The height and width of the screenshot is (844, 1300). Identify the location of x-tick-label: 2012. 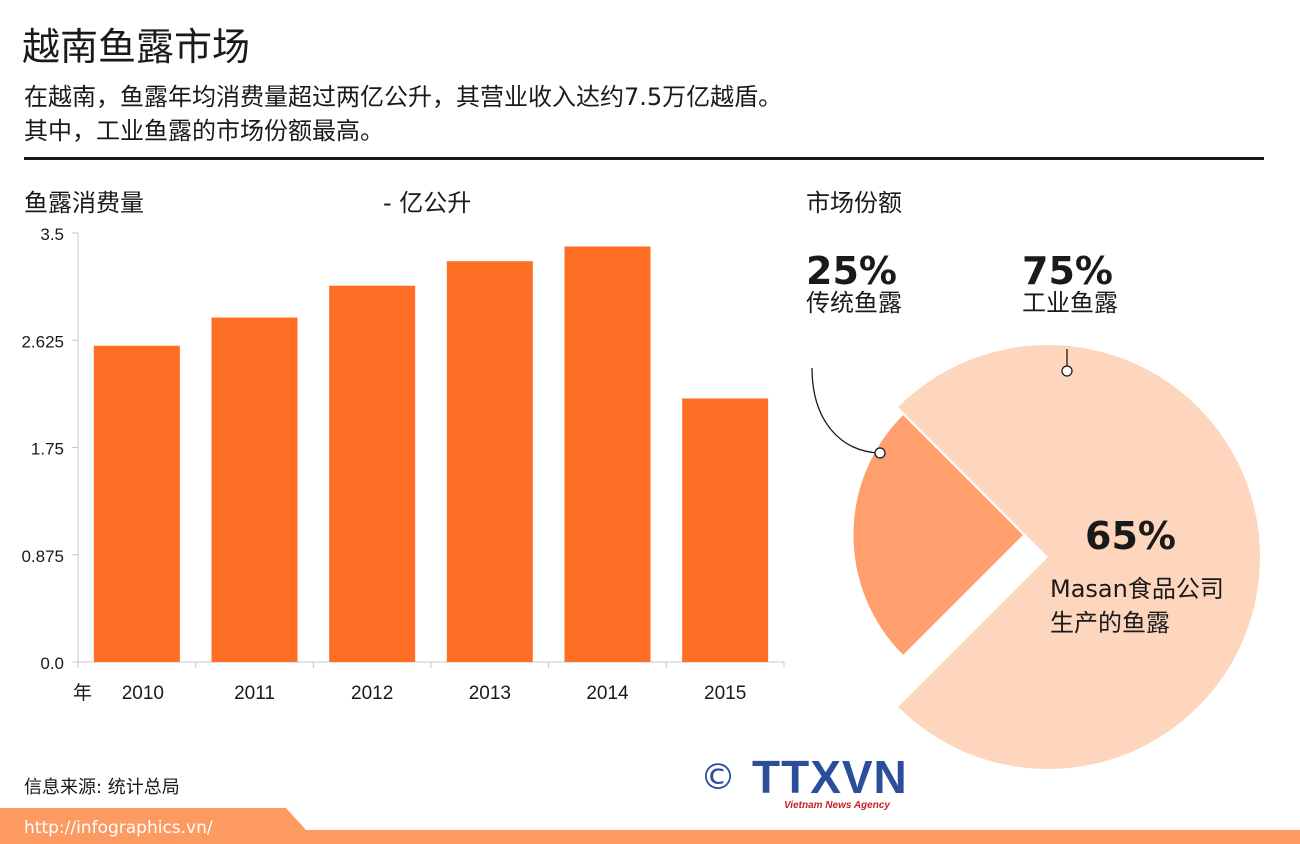
(372, 693).